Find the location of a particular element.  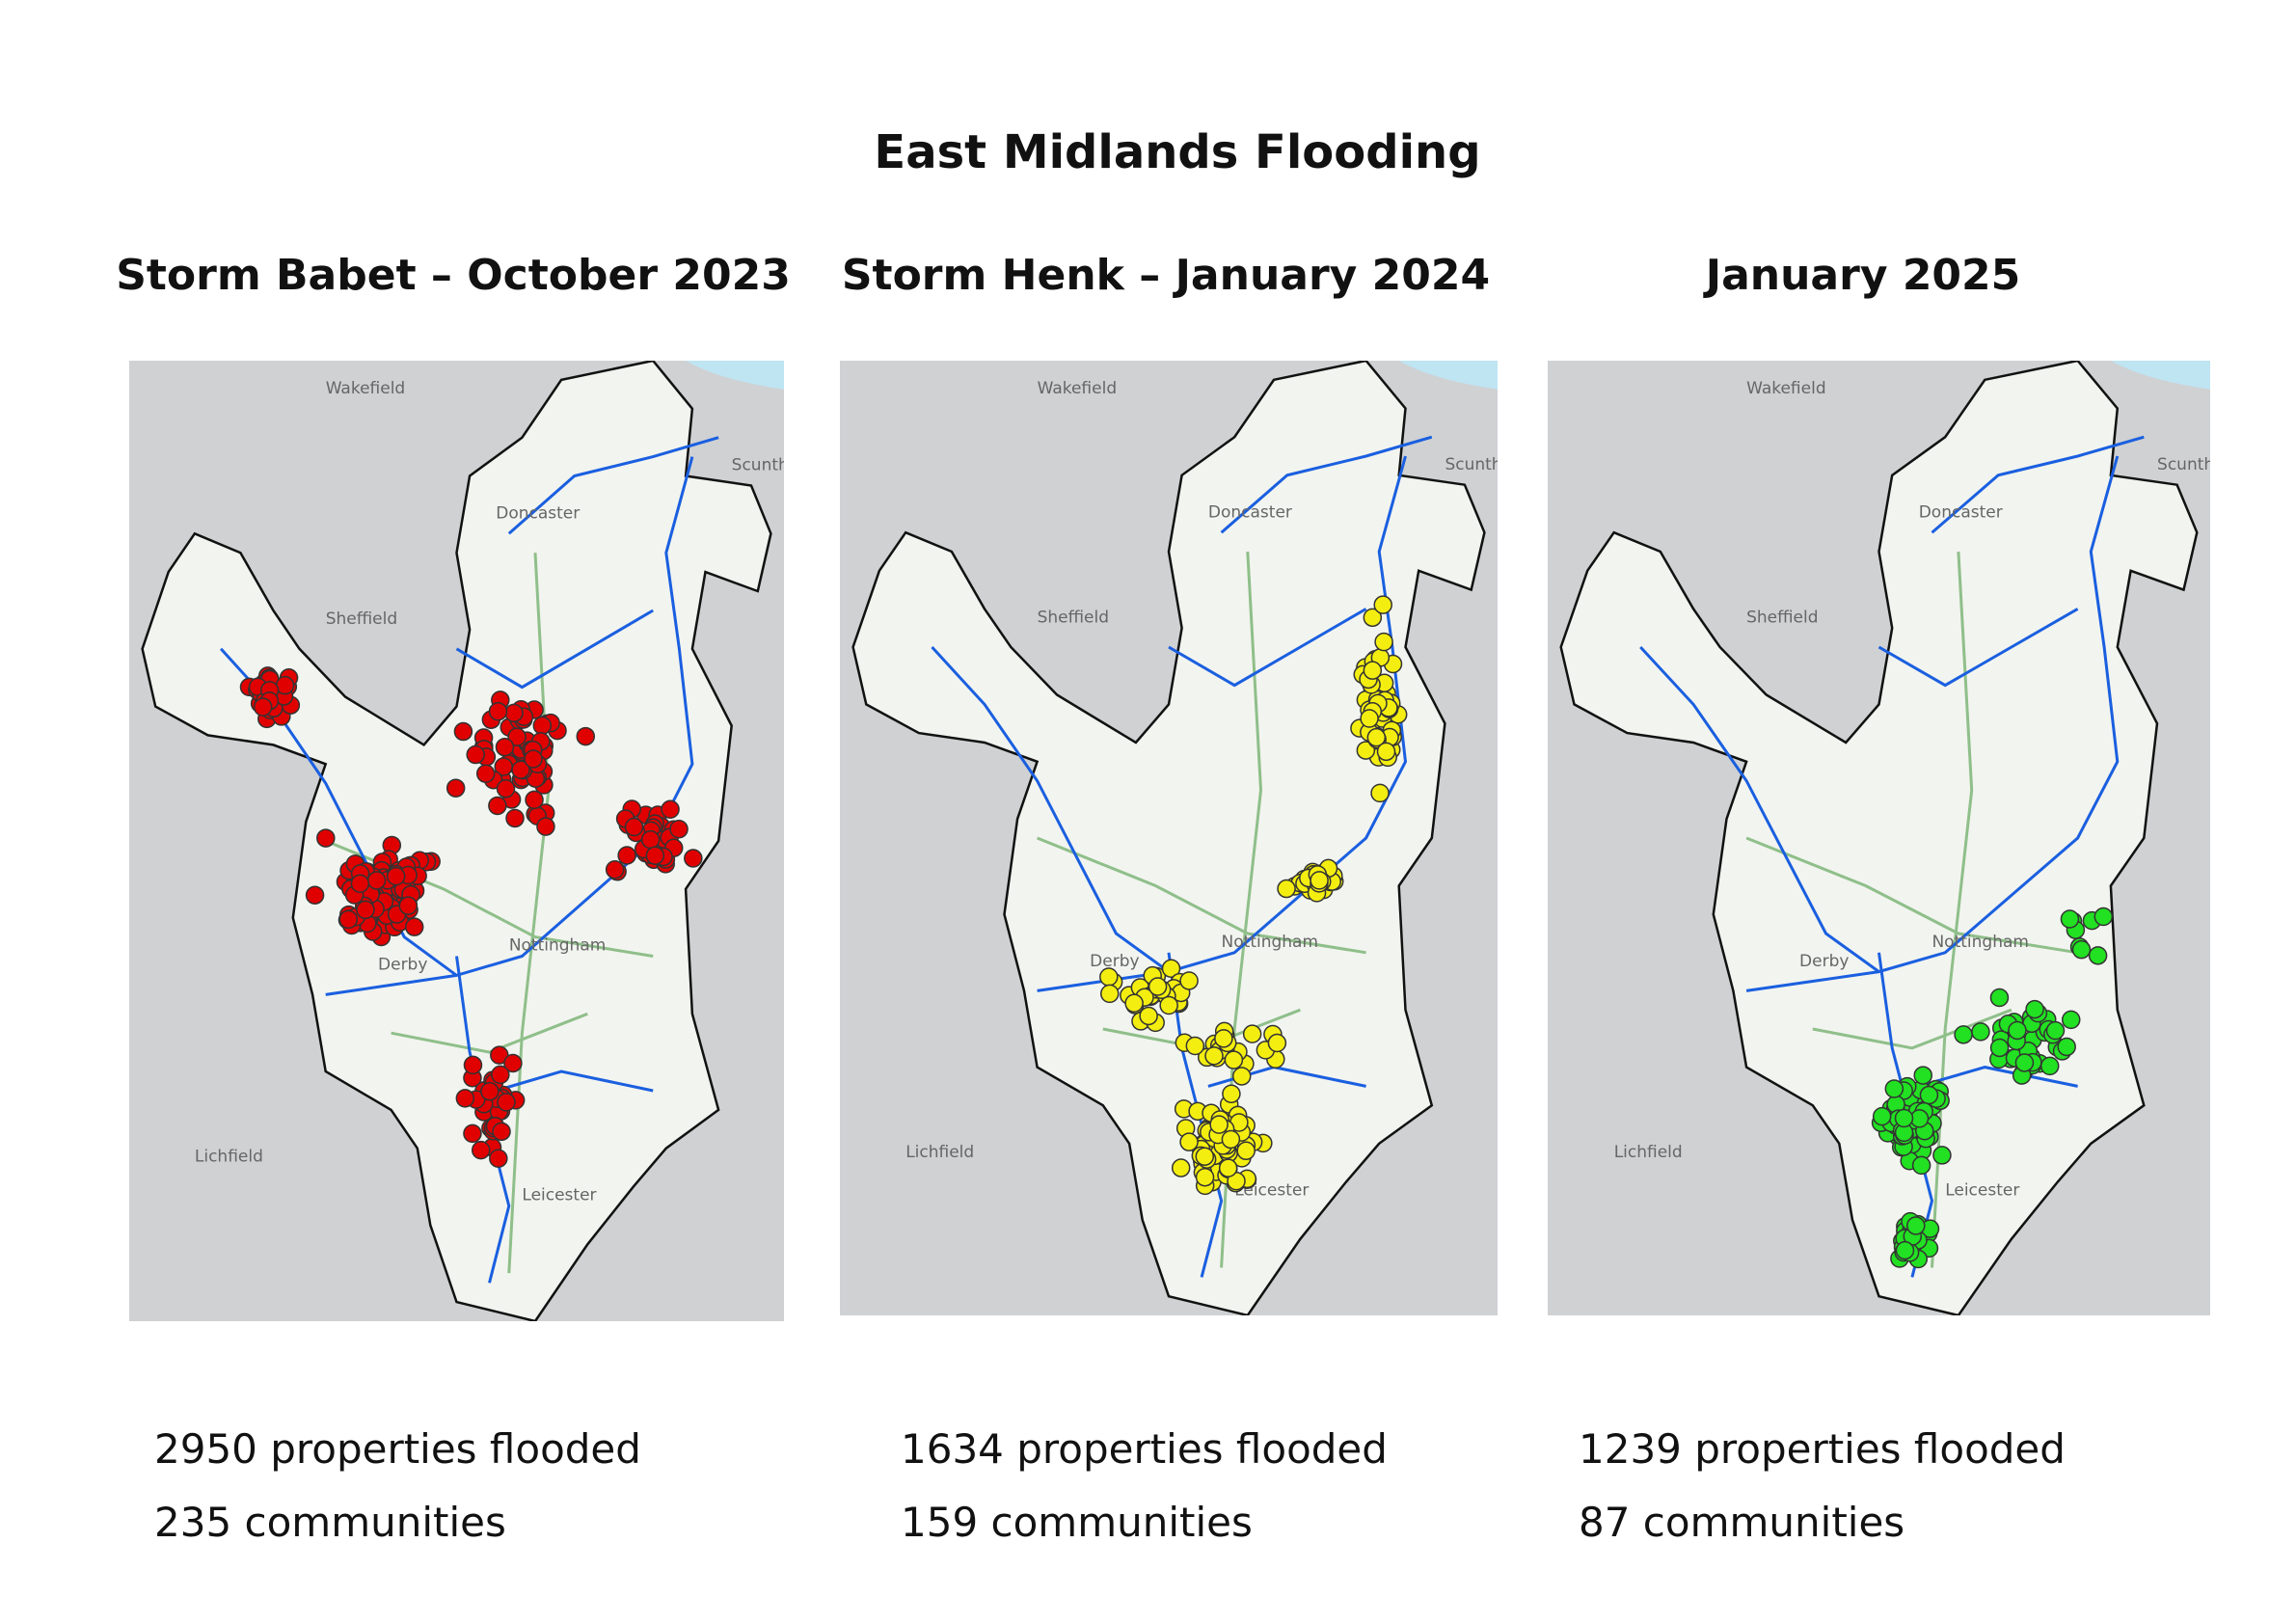

place-label: Sheffield is located at coordinates (361, 619).